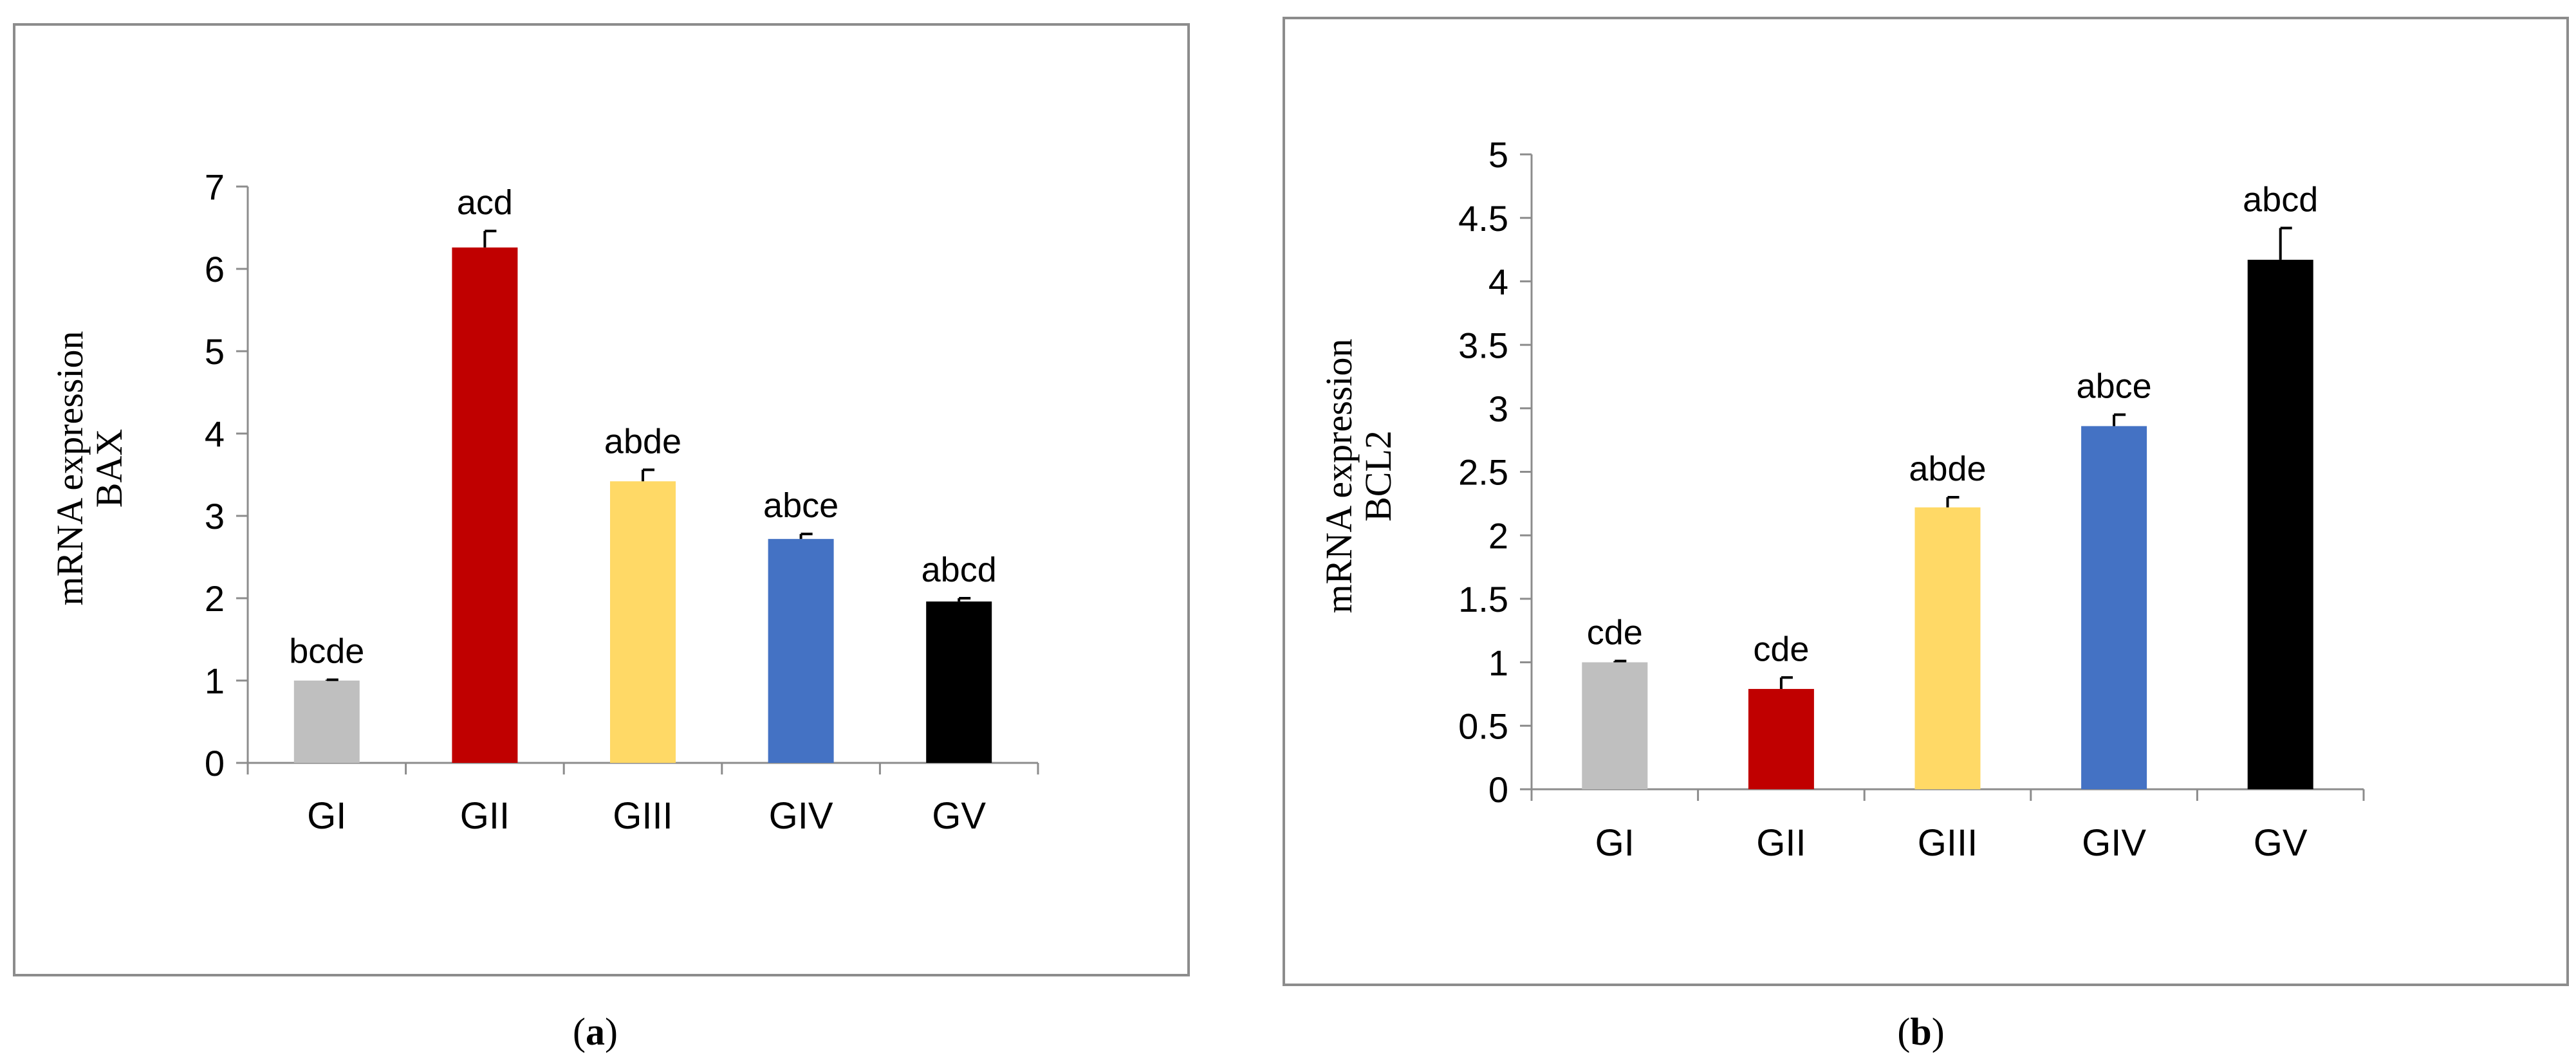 The height and width of the screenshot is (1062, 2576). What do you see at coordinates (1378, 476) in the screenshot?
I see `y-axis-label-line-2: BCL2` at bounding box center [1378, 476].